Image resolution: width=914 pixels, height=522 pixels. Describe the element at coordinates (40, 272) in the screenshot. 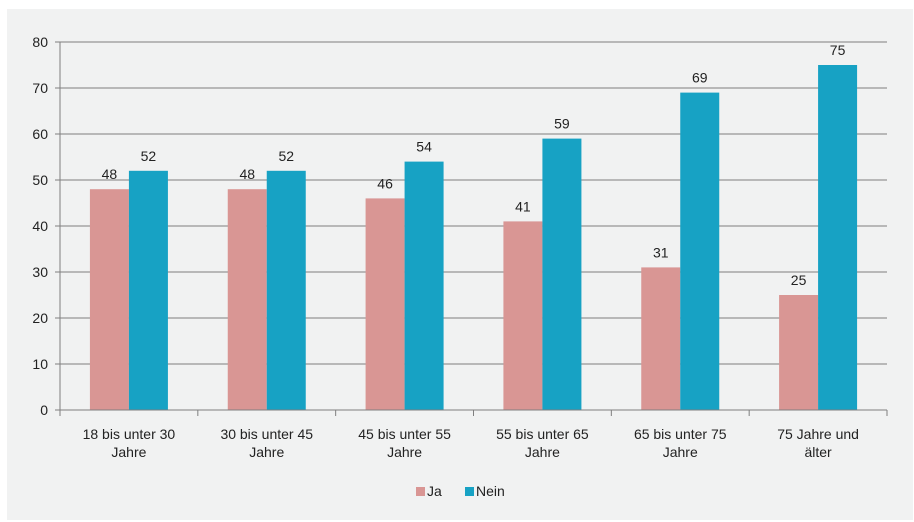

I see `y-tick-label: 30` at that location.